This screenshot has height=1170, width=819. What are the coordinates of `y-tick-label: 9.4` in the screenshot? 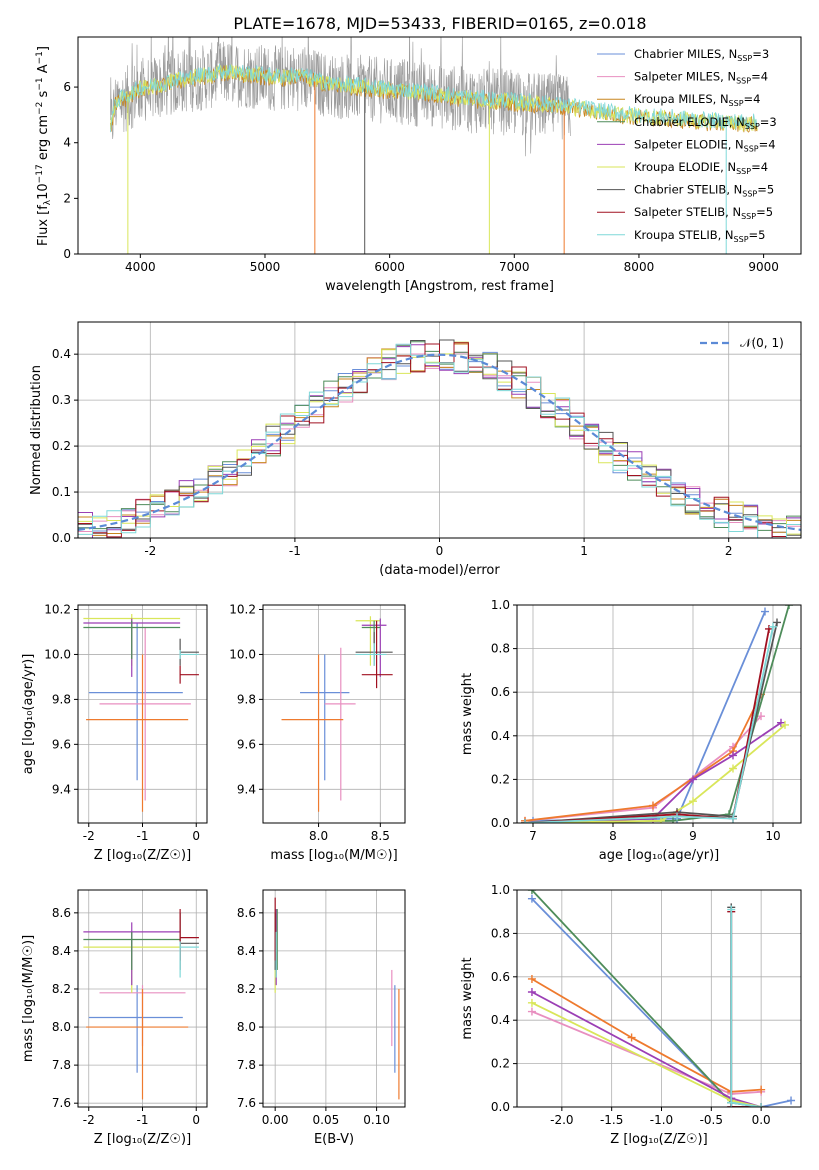 It's located at (246, 789).